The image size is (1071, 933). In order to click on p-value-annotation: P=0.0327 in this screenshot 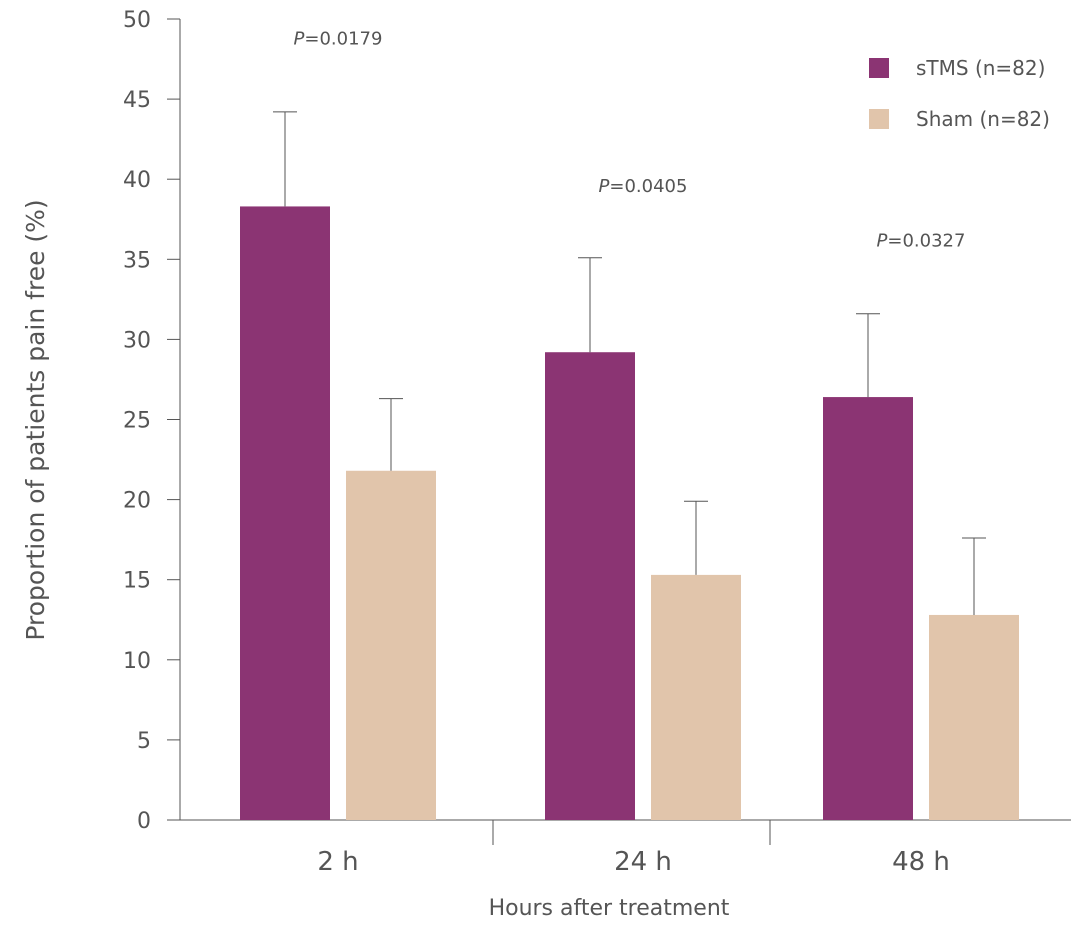, I will do `click(921, 240)`.